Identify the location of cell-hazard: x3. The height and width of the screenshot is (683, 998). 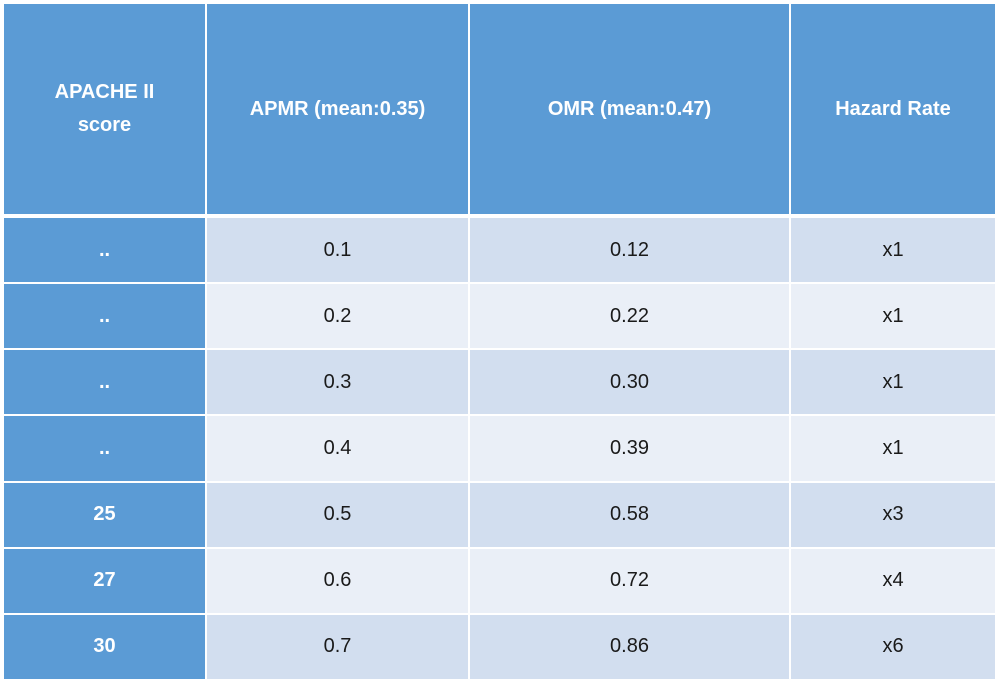
(893, 514).